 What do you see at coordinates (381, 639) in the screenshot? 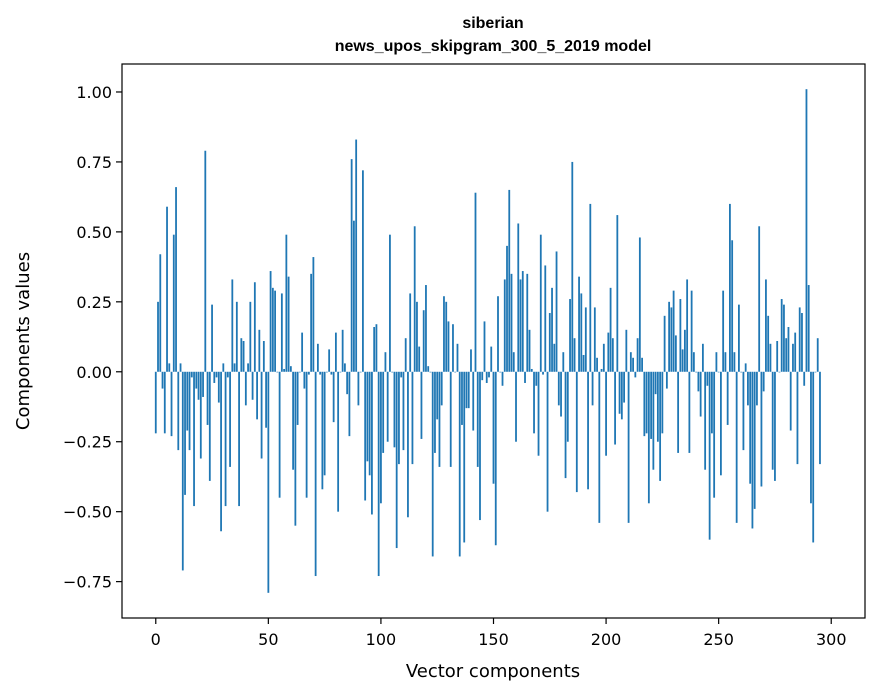
I see `x-tick-label-100: 100` at bounding box center [381, 639].